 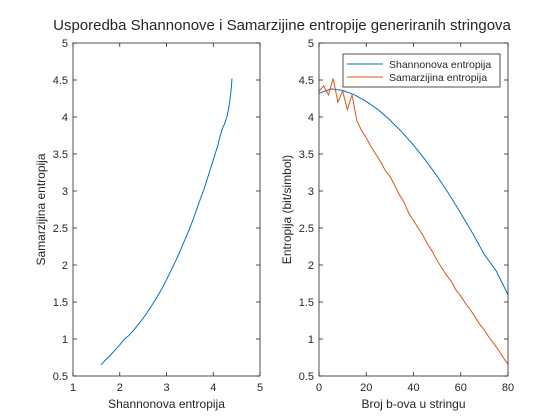 I want to click on x-tick-label: 3, so click(x=166, y=388).